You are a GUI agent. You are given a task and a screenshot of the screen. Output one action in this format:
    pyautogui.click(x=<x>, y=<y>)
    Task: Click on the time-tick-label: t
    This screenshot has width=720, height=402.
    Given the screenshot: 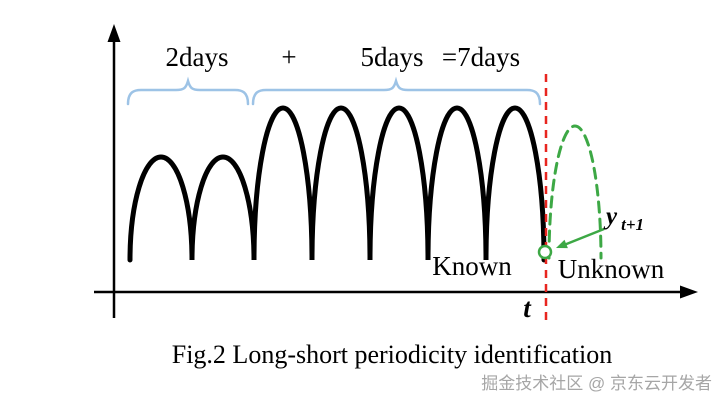 What is the action you would take?
    pyautogui.click(x=527, y=308)
    